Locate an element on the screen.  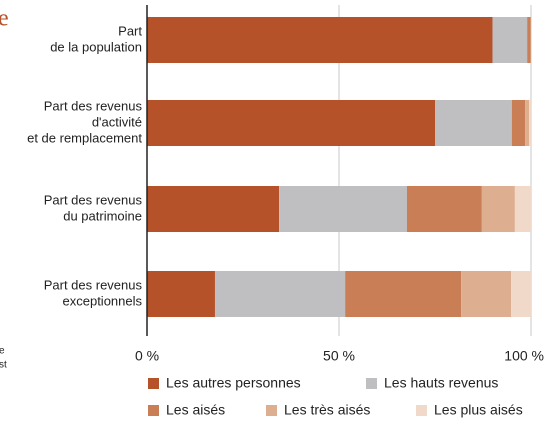
category-label: de la population is located at coordinates (96, 46).